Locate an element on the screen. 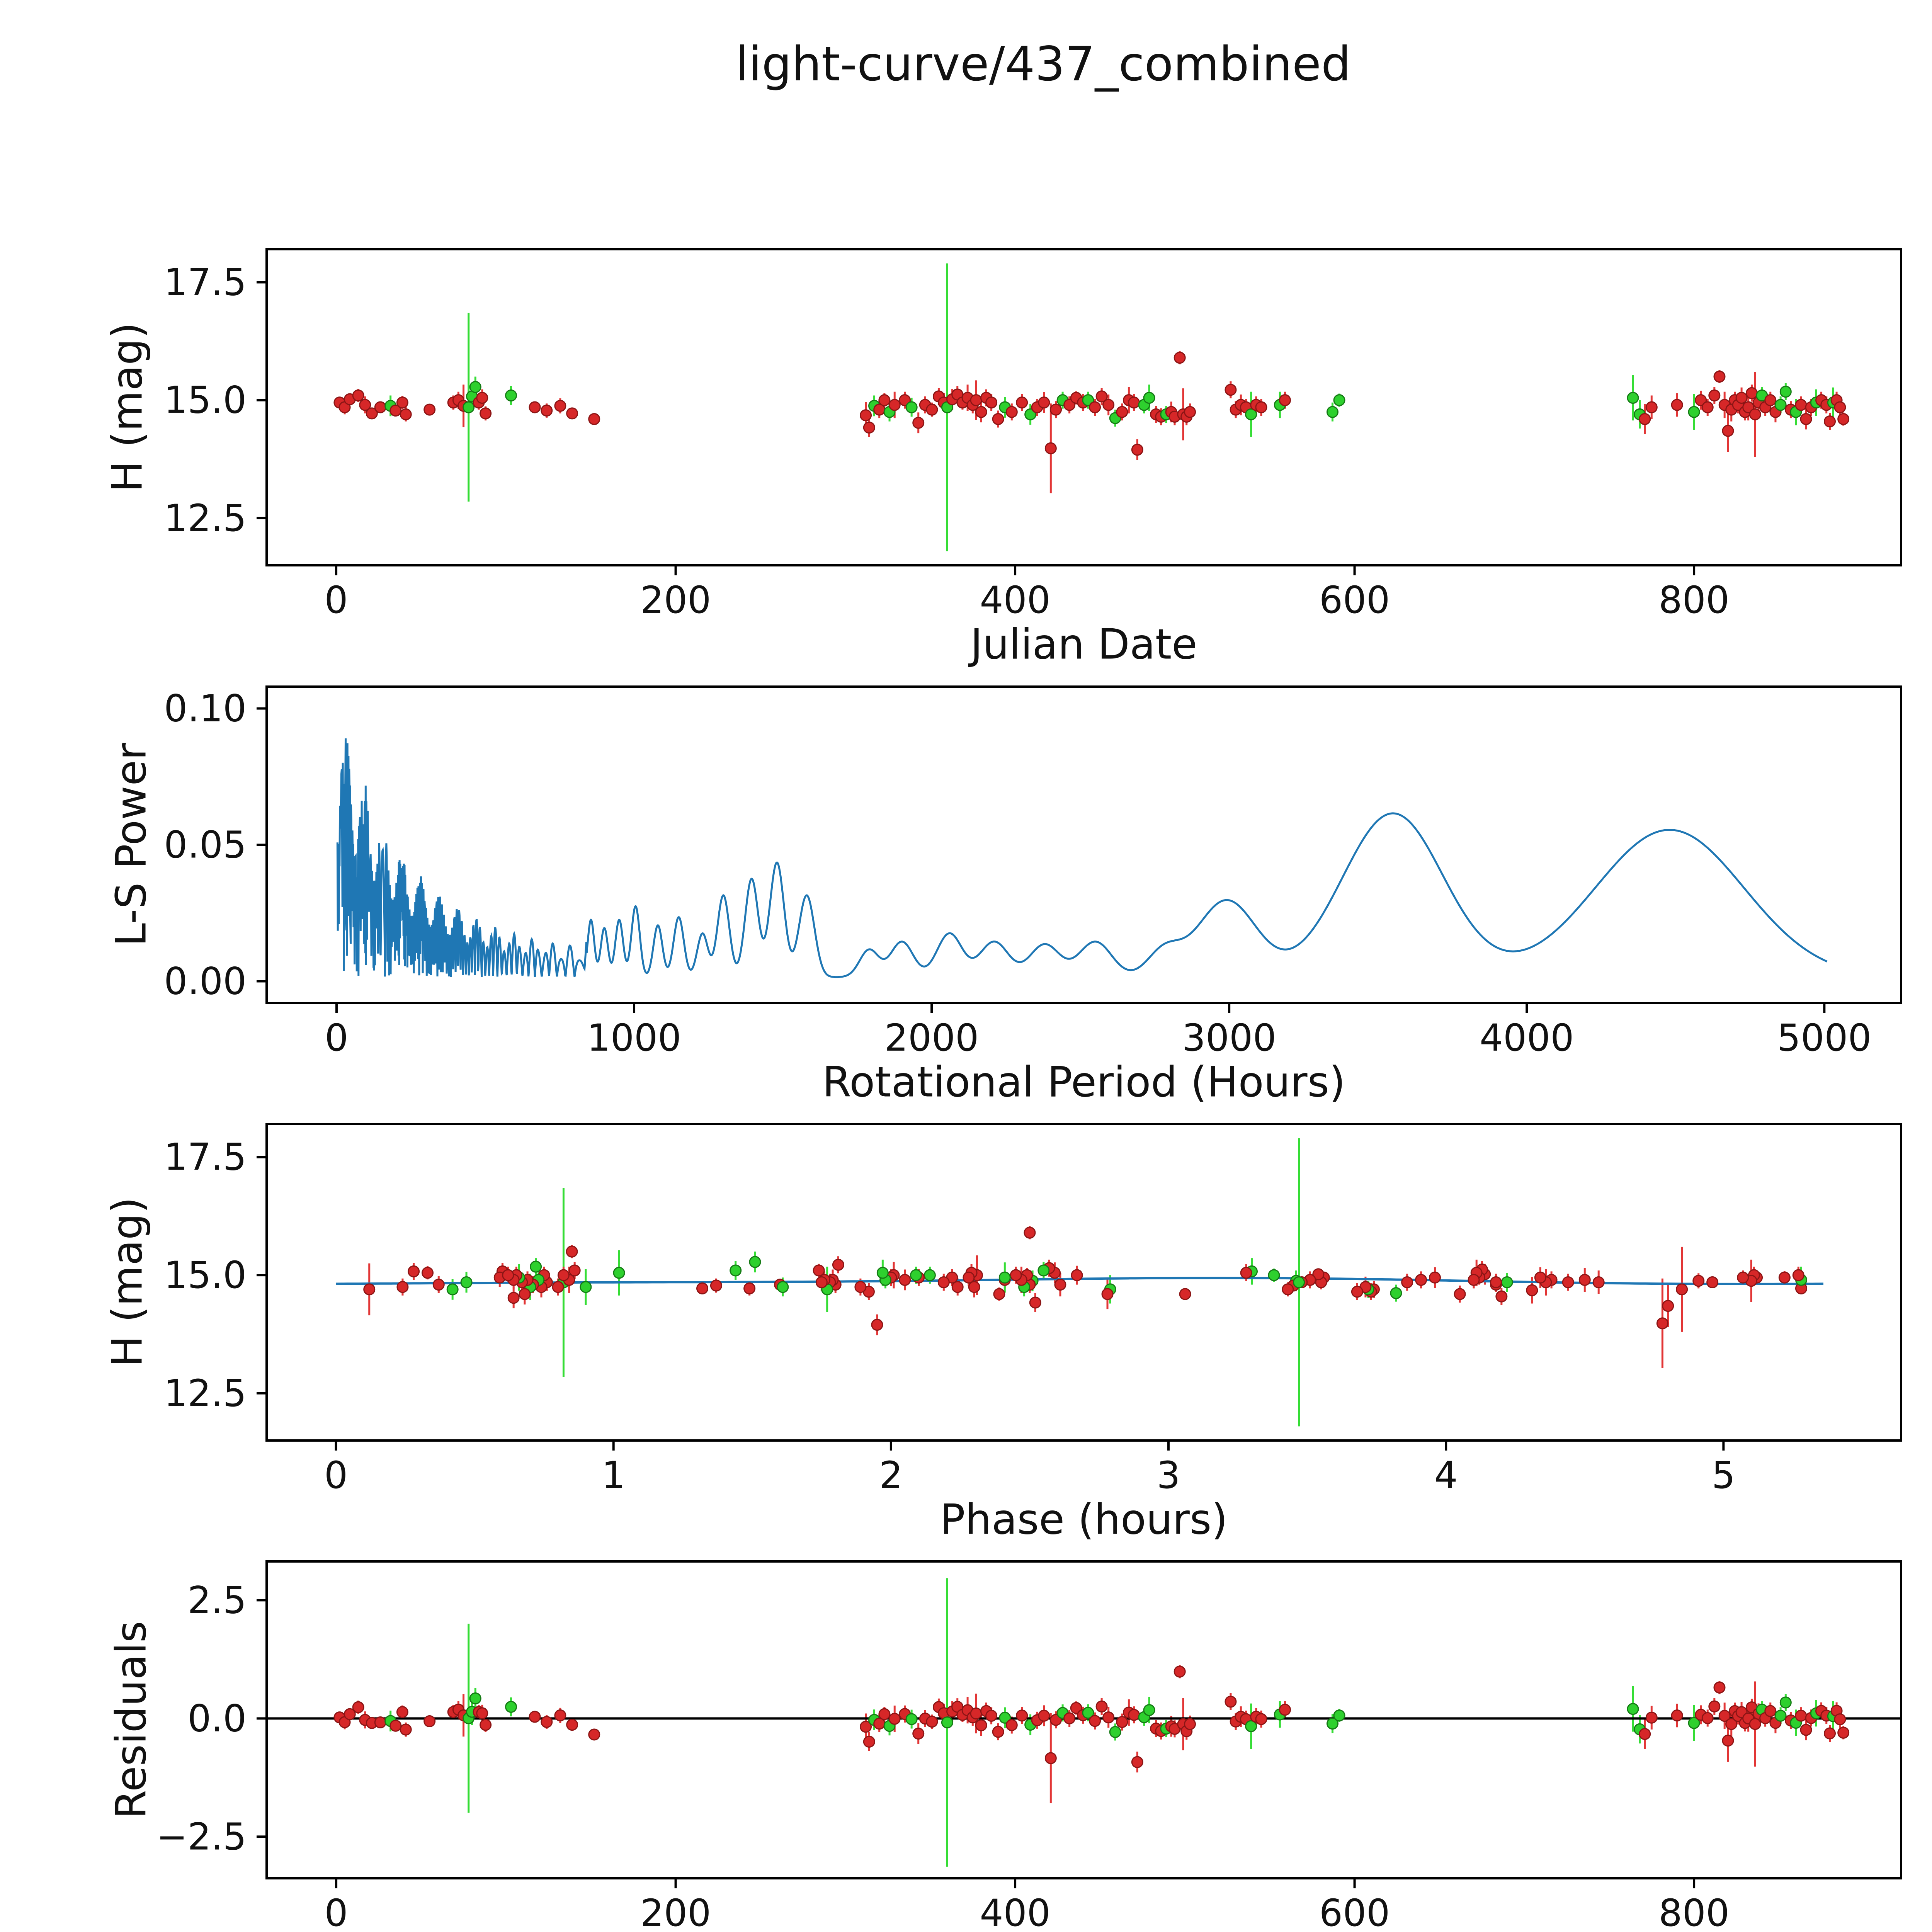 The height and width of the screenshot is (1932, 1932). panel2-ylabel: L-S Power is located at coordinates (131, 845).